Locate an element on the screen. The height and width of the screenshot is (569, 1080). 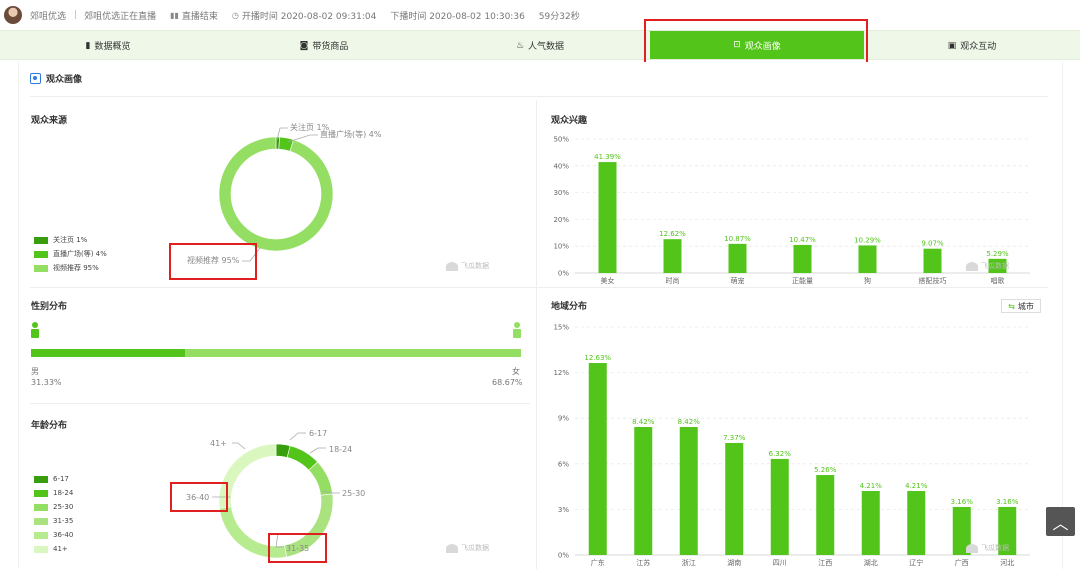
live-status: 郊咀优选正在直播 is located at coordinates (120, 16).